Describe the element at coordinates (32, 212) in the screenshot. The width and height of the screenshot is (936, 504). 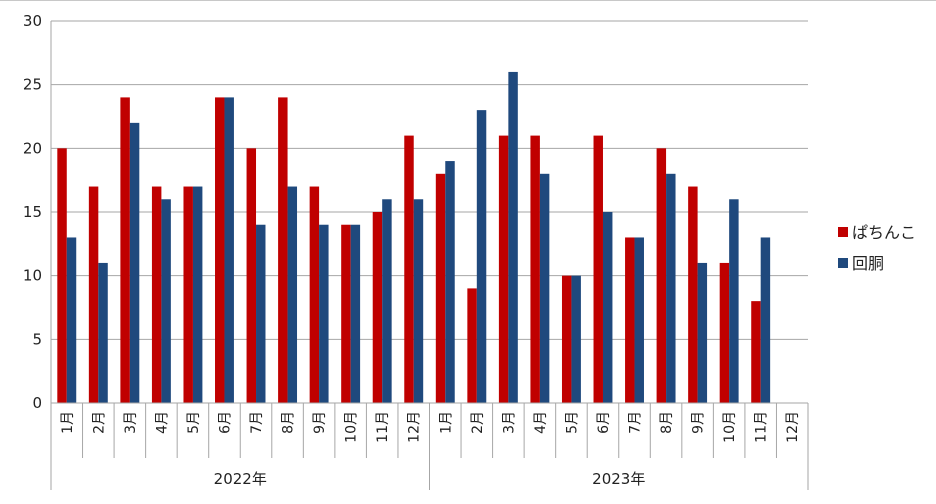
I see `y-tick-label: 15` at that location.